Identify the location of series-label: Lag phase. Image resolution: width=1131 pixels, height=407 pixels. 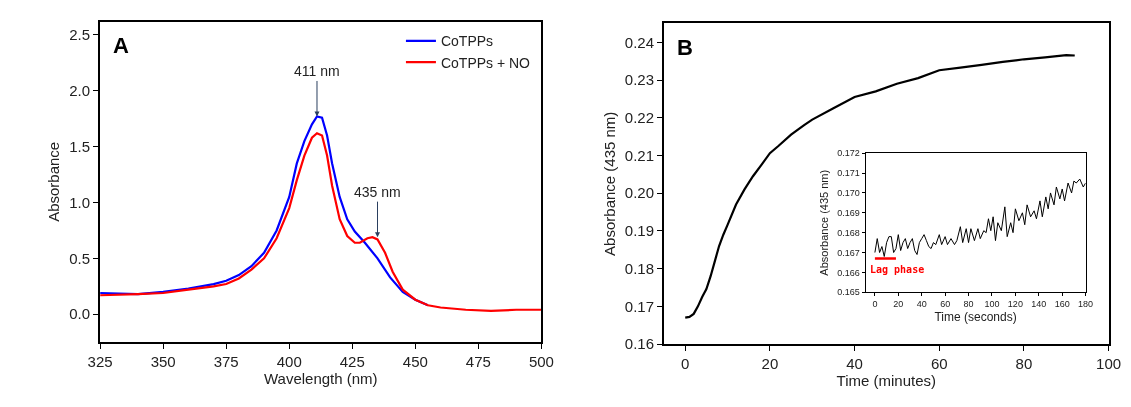
(897, 269).